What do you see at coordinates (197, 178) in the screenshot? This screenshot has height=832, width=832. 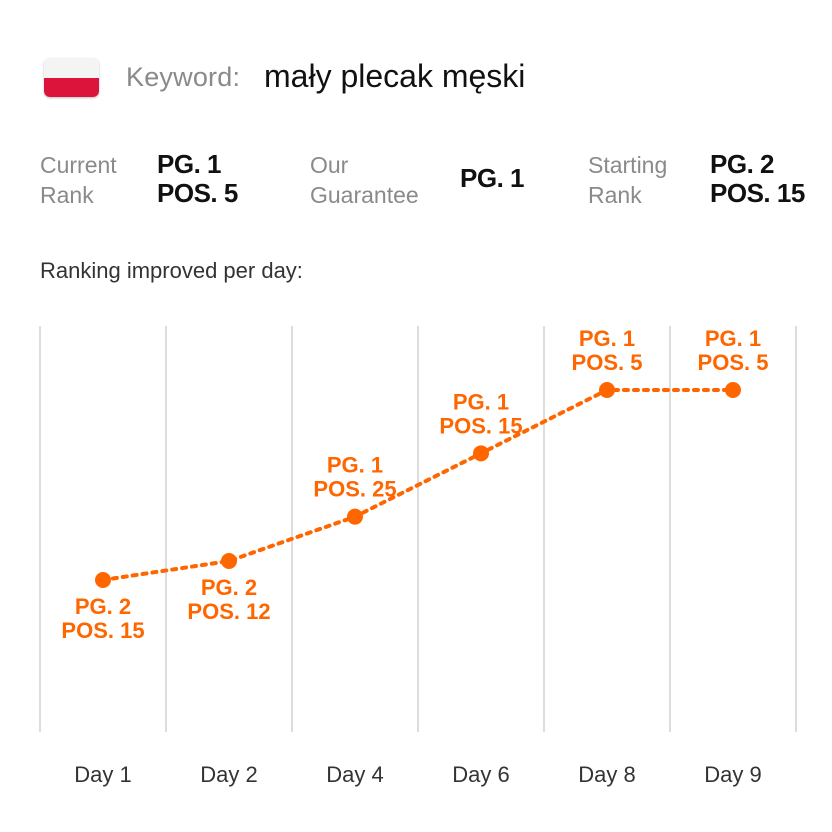 I see `current-rank-value: PG. 1 POS. 5` at bounding box center [197, 178].